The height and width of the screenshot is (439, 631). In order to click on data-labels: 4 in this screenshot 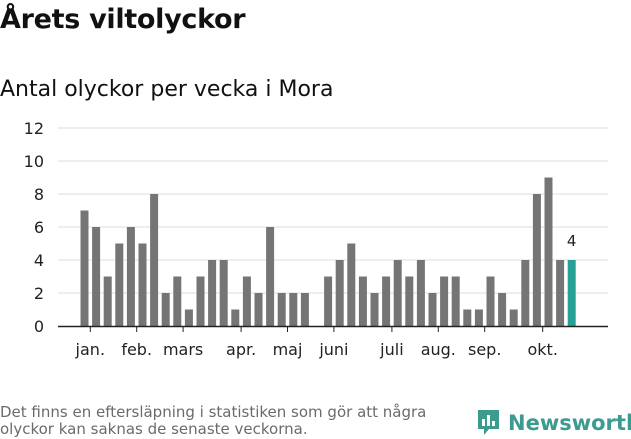, I will do `click(572, 241)`.